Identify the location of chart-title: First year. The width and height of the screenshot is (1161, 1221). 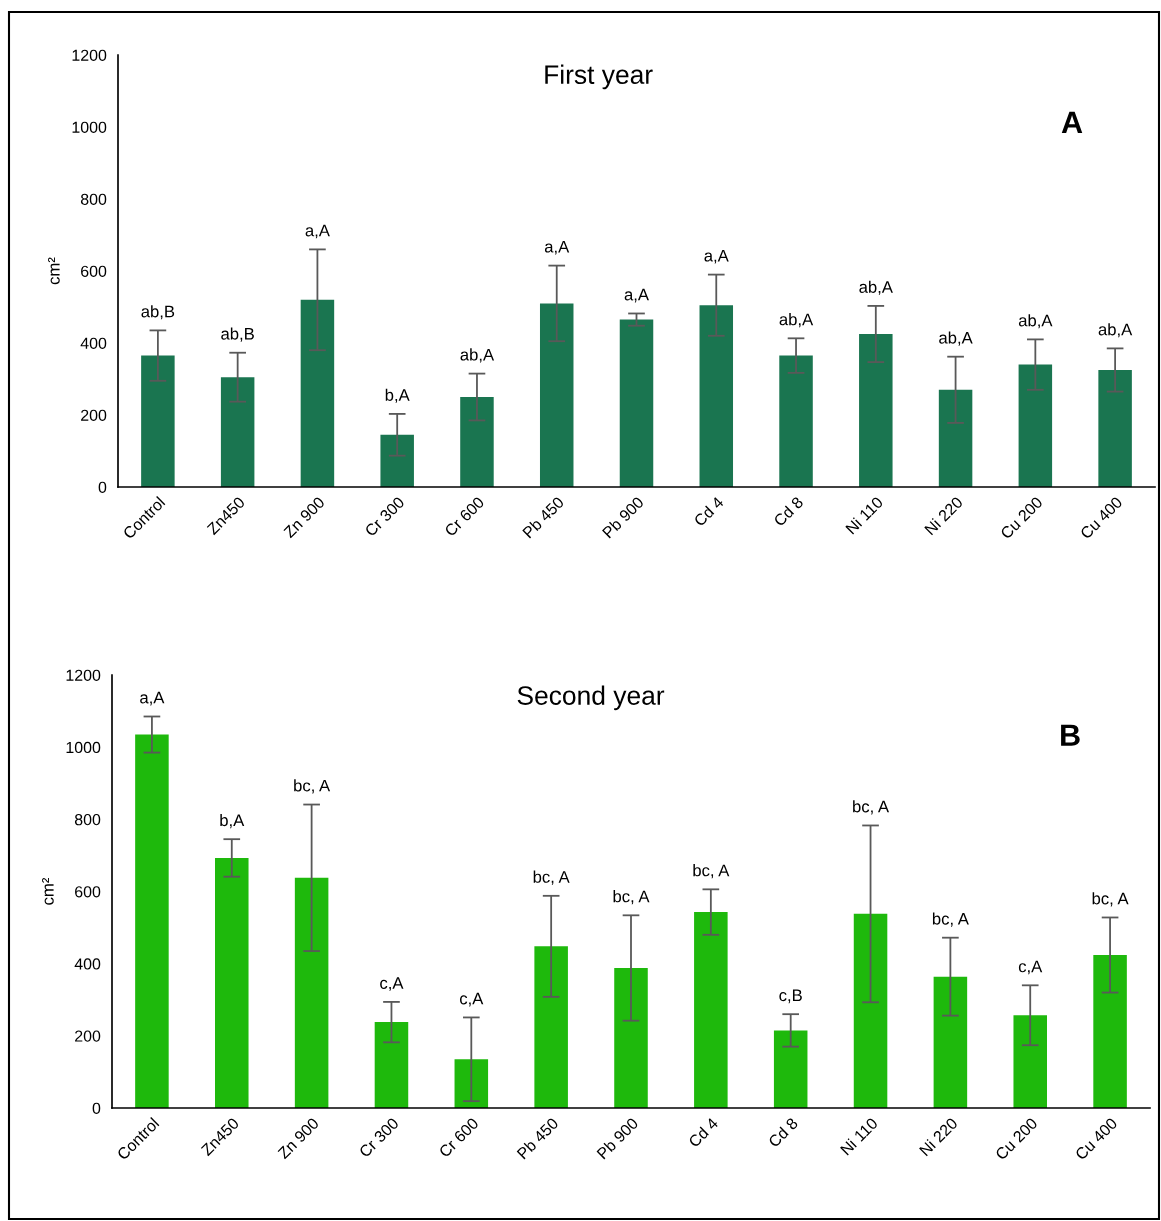
(599, 77).